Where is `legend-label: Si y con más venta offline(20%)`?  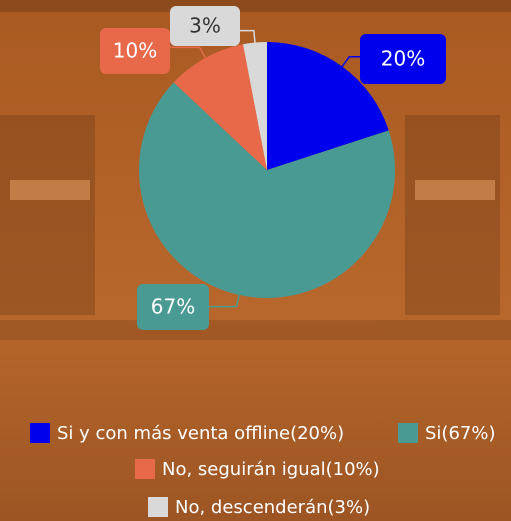 legend-label: Si y con más venta offline(20%) is located at coordinates (200, 433).